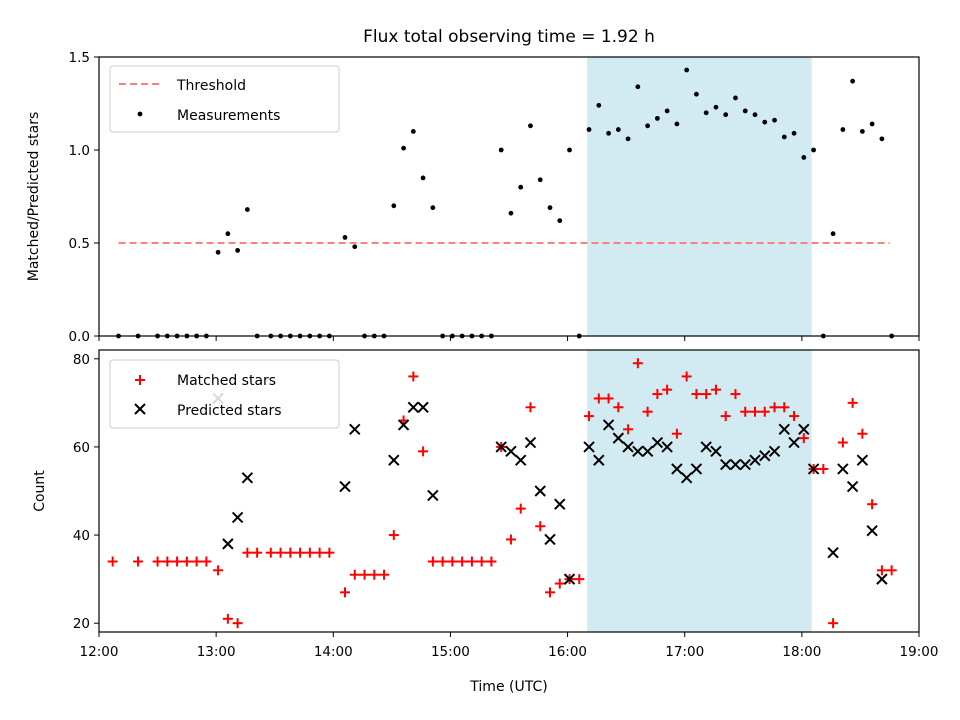 This screenshot has height=720, width=960. What do you see at coordinates (140, 114) in the screenshot?
I see `legend-measurements-swatch` at bounding box center [140, 114].